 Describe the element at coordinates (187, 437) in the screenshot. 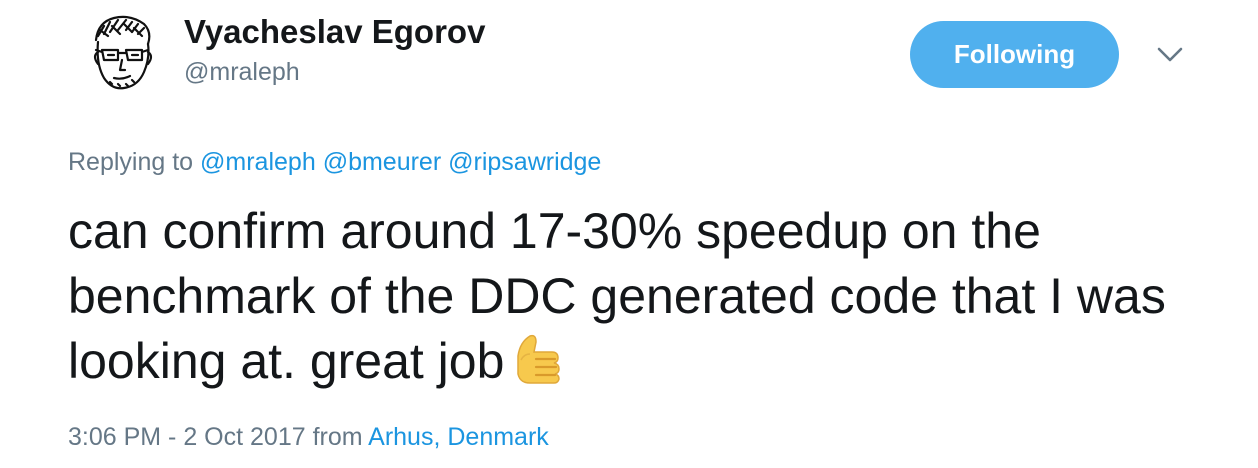

I see `tweet-timestamp: 3:06 PM - 2 Oct 2017` at that location.